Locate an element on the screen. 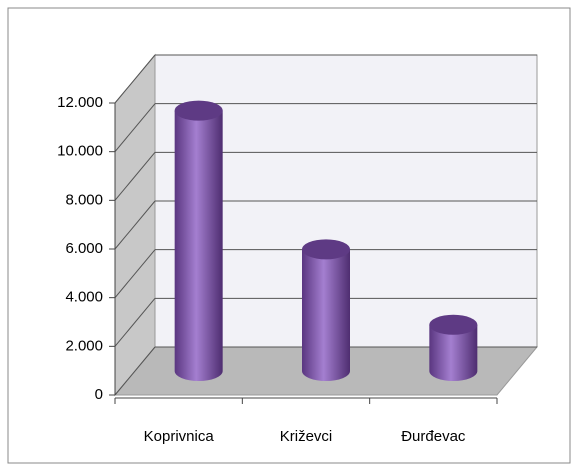 The width and height of the screenshot is (578, 476). x-tick-label: Koprivnica is located at coordinates (179, 436).